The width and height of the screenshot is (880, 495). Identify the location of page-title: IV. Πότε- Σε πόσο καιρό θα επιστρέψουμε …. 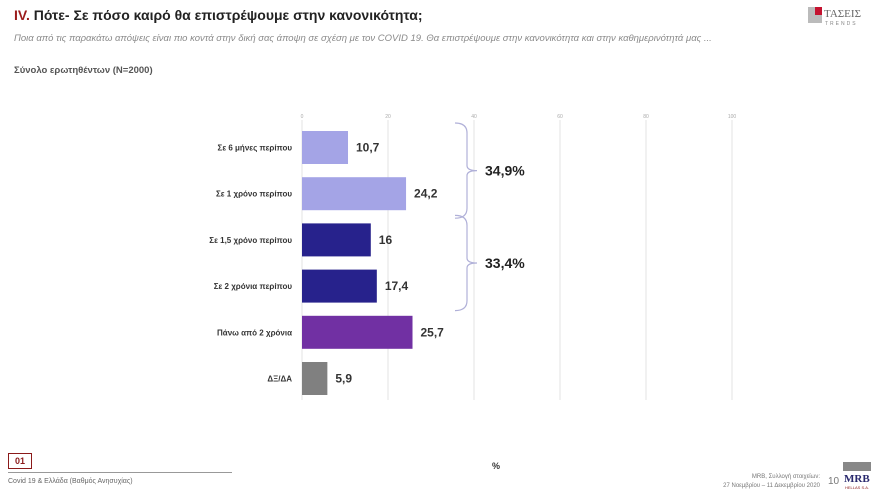
(218, 15).